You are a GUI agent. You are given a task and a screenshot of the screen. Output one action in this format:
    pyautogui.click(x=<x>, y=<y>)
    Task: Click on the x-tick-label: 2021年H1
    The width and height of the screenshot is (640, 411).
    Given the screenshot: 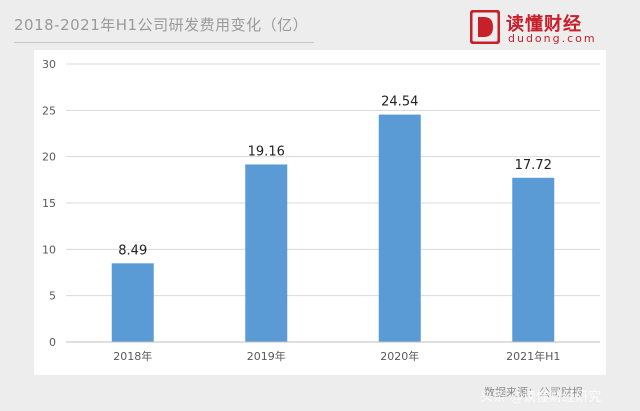 What is the action you would take?
    pyautogui.click(x=533, y=356)
    